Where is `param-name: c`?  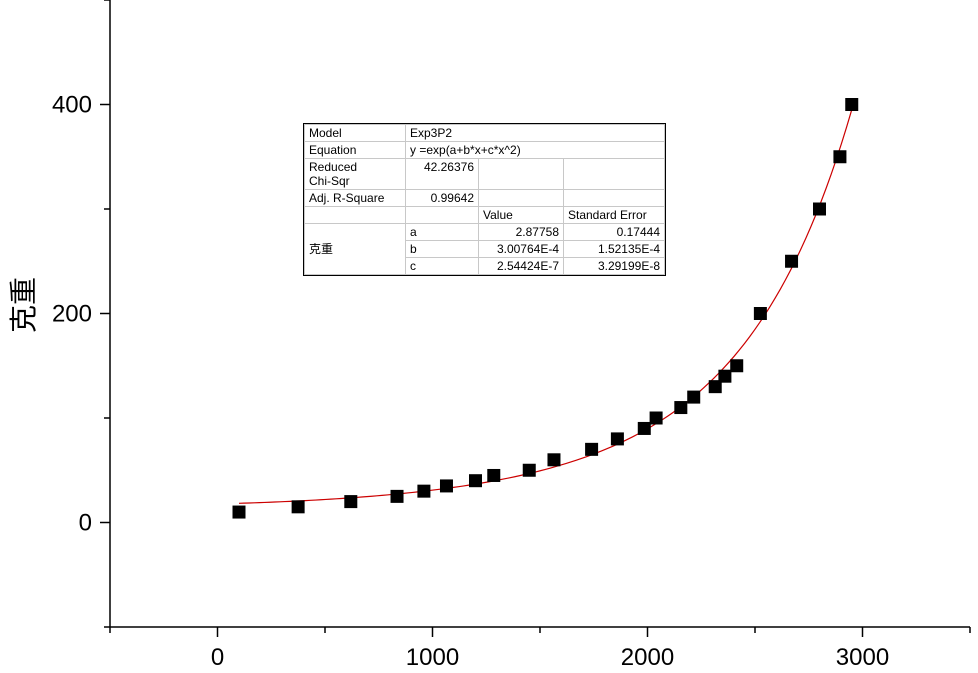
param-name: c is located at coordinates (442, 266).